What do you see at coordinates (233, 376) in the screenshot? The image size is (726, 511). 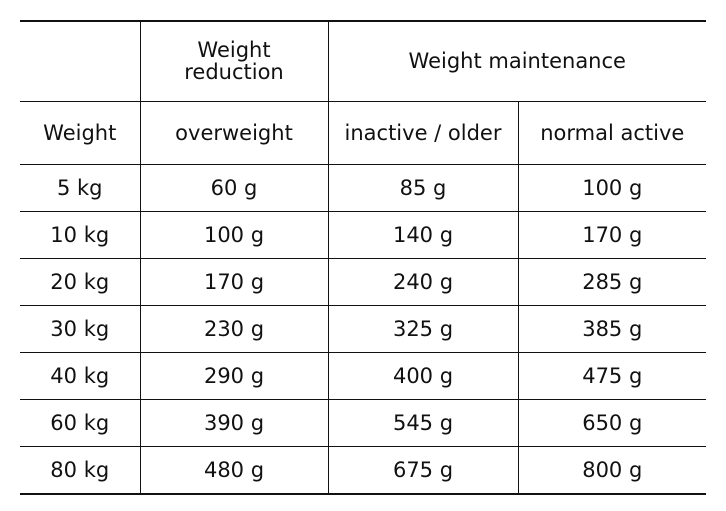 I see `overweight-cell: 290 g` at bounding box center [233, 376].